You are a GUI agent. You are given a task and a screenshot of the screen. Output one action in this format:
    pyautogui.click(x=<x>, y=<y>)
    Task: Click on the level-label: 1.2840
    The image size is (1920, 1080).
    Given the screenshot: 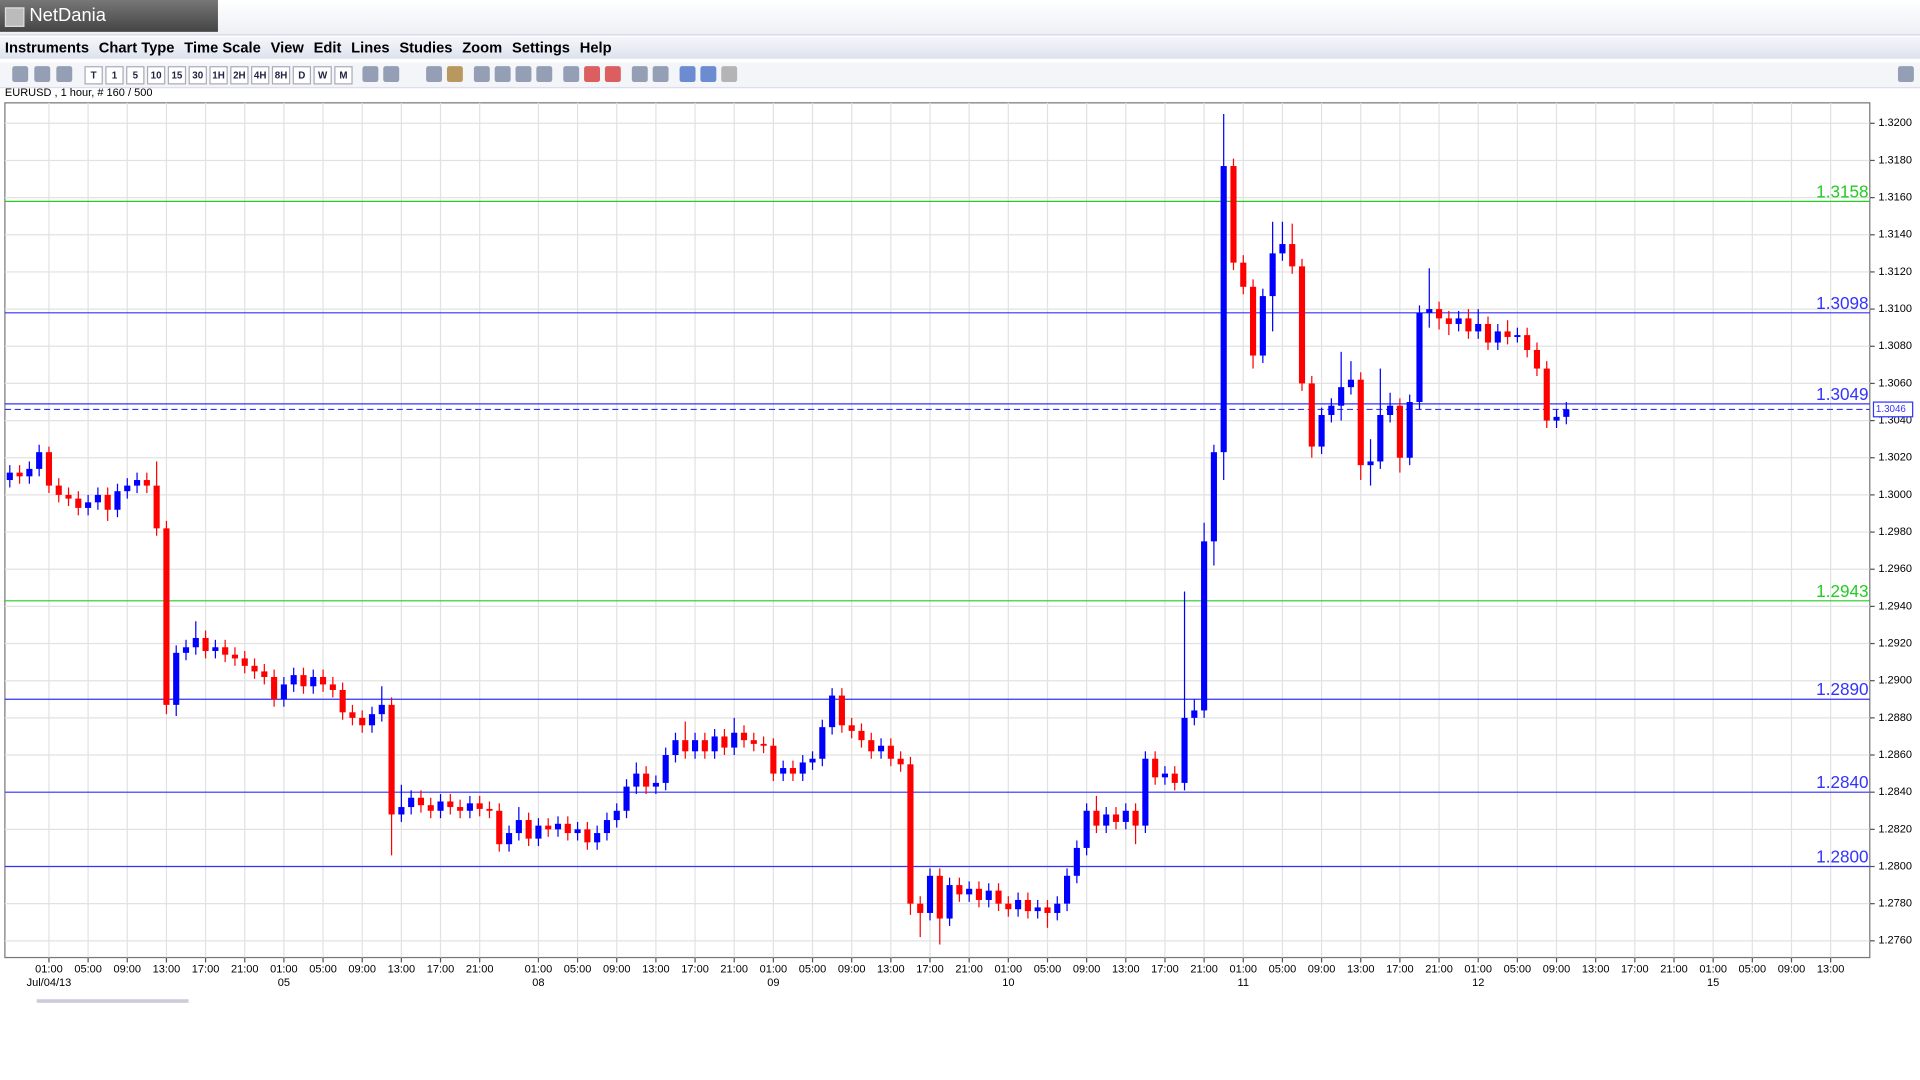 What is the action you would take?
    pyautogui.click(x=1842, y=782)
    